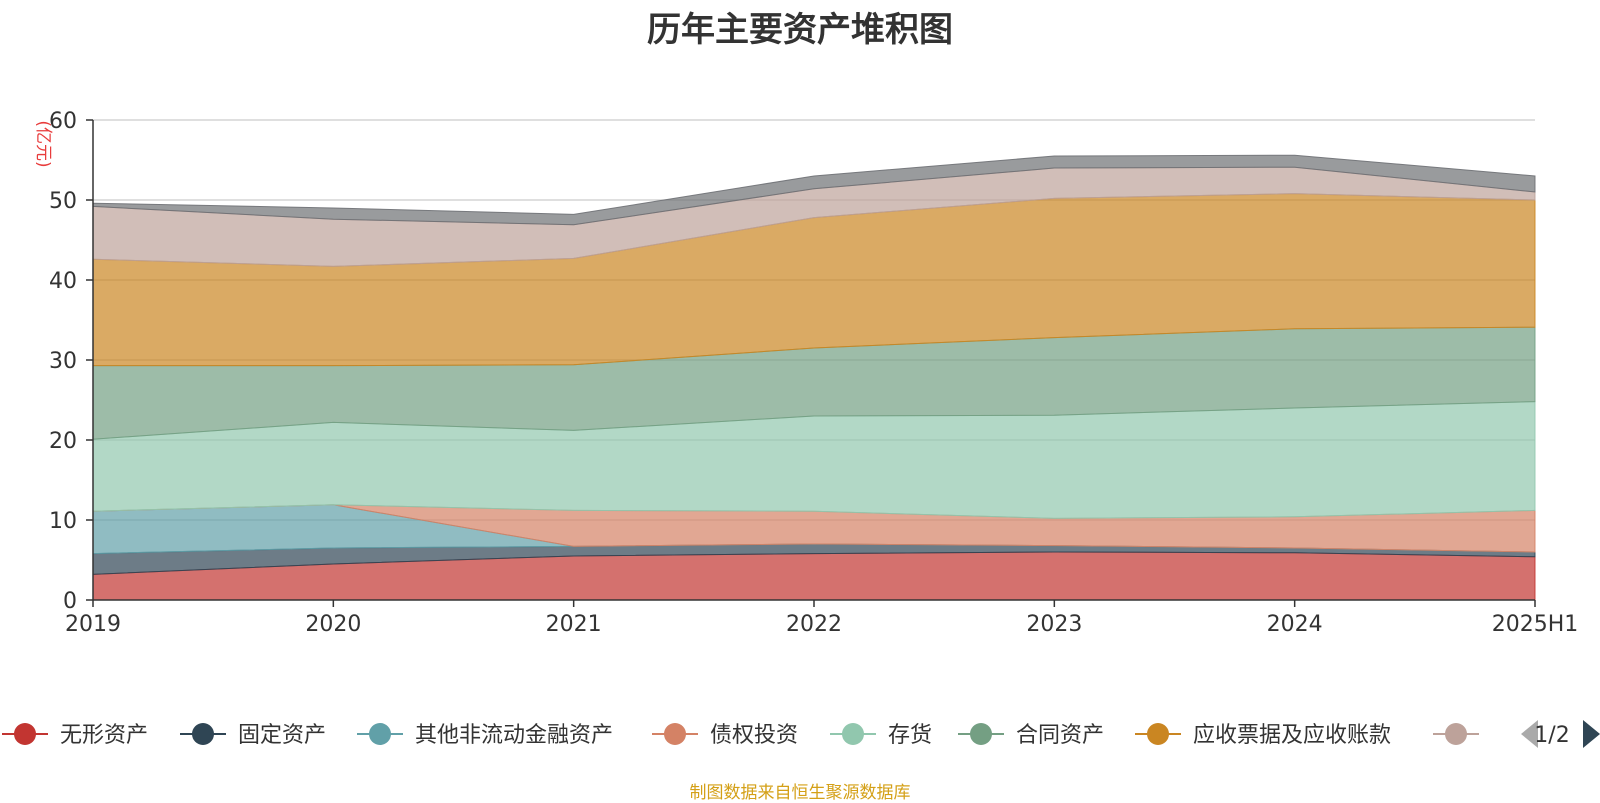  I want to click on legend-item-2: 固定资产, so click(253, 735).